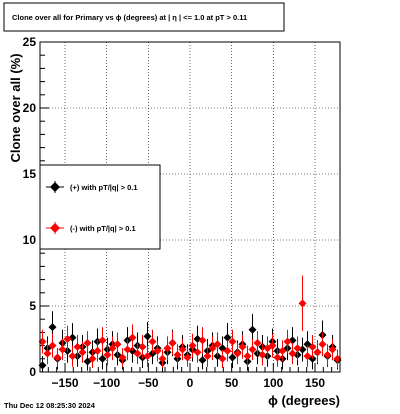  What do you see at coordinates (30, 174) in the screenshot?
I see `y-tick-label: 15` at bounding box center [30, 174].